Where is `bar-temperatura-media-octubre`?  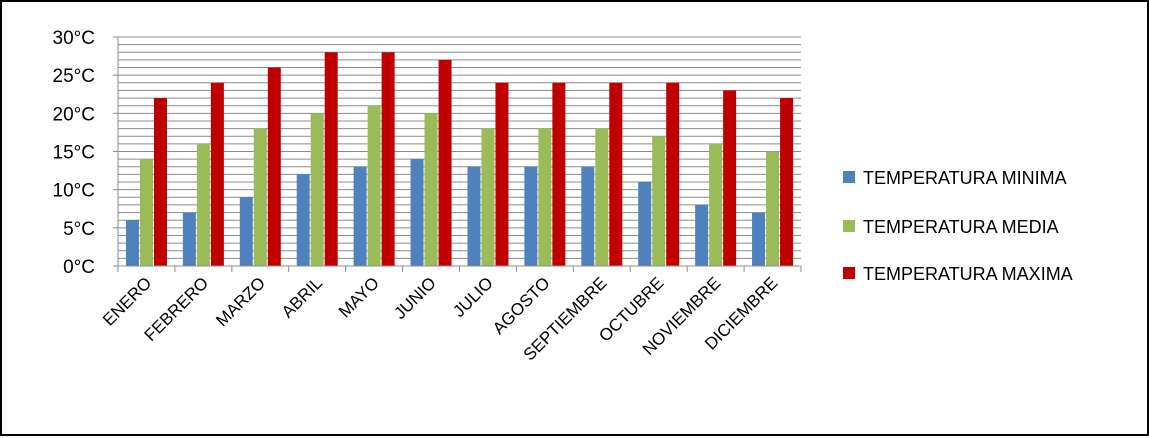 bar-temperatura-media-octubre is located at coordinates (659, 201).